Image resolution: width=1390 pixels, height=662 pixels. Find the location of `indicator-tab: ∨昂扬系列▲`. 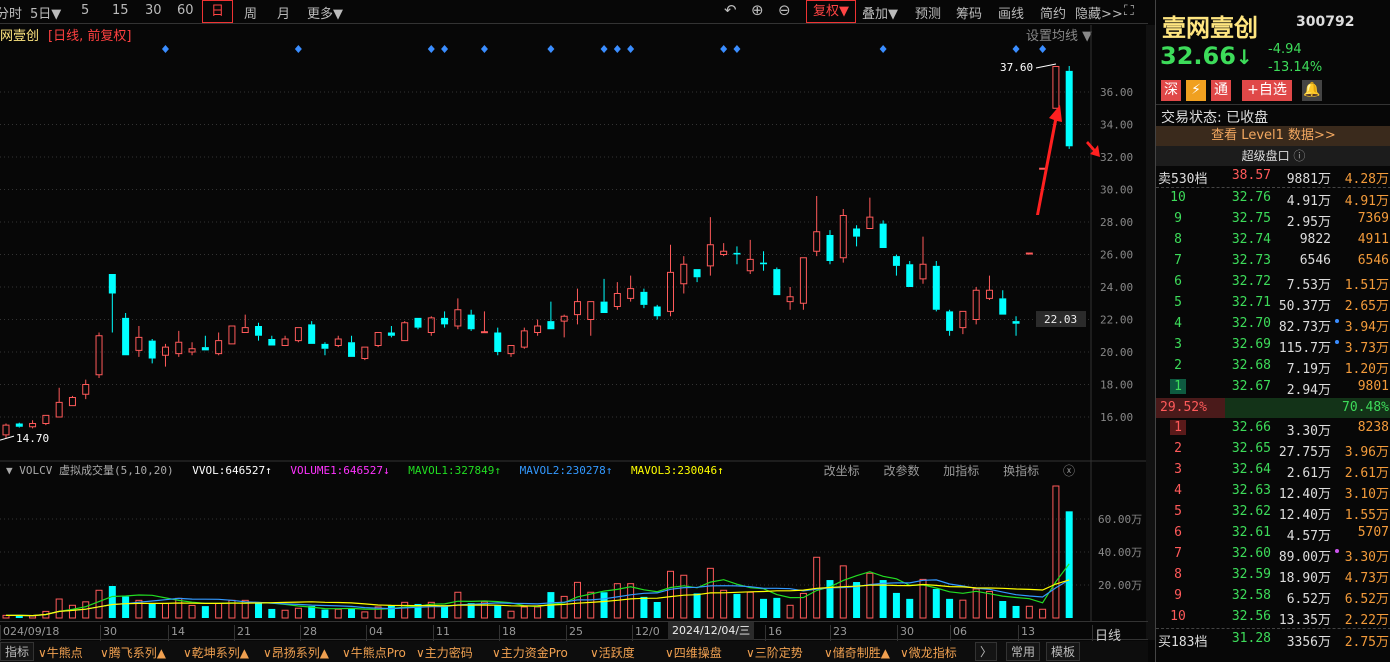

indicator-tab: ∨昂扬系列▲ is located at coordinates (296, 653).